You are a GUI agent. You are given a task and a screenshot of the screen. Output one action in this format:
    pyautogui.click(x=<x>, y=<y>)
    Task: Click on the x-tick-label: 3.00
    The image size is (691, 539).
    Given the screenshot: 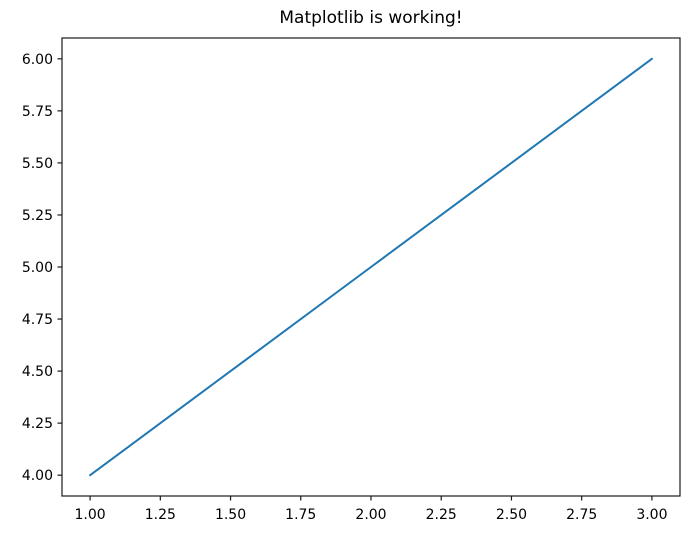 What is the action you would take?
    pyautogui.click(x=651, y=515)
    